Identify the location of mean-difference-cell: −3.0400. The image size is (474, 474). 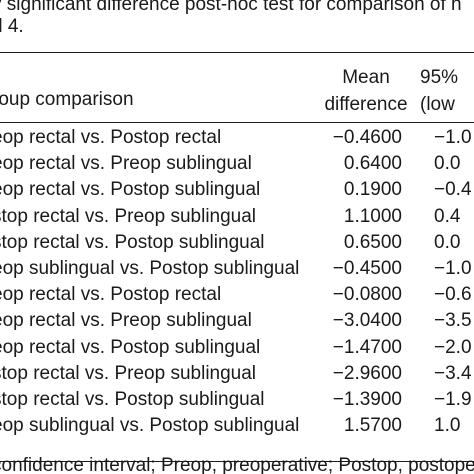
(367, 321).